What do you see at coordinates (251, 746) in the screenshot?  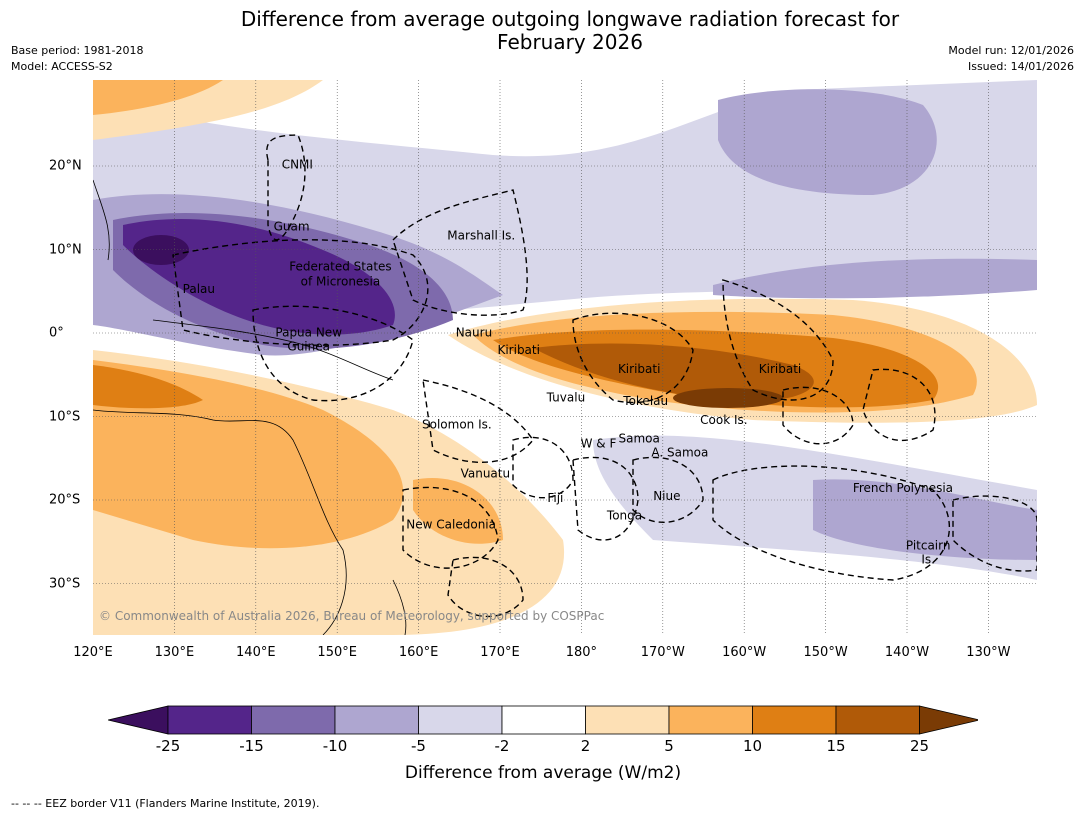 I see `colorbar-tick-label: -15` at bounding box center [251, 746].